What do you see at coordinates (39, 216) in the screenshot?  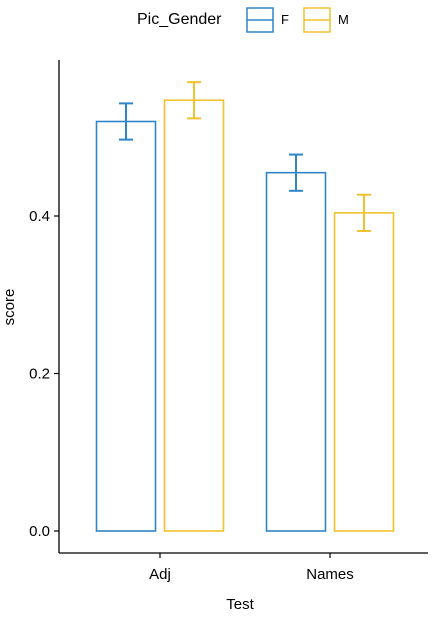 I see `y-tick-label: 0.4` at bounding box center [39, 216].